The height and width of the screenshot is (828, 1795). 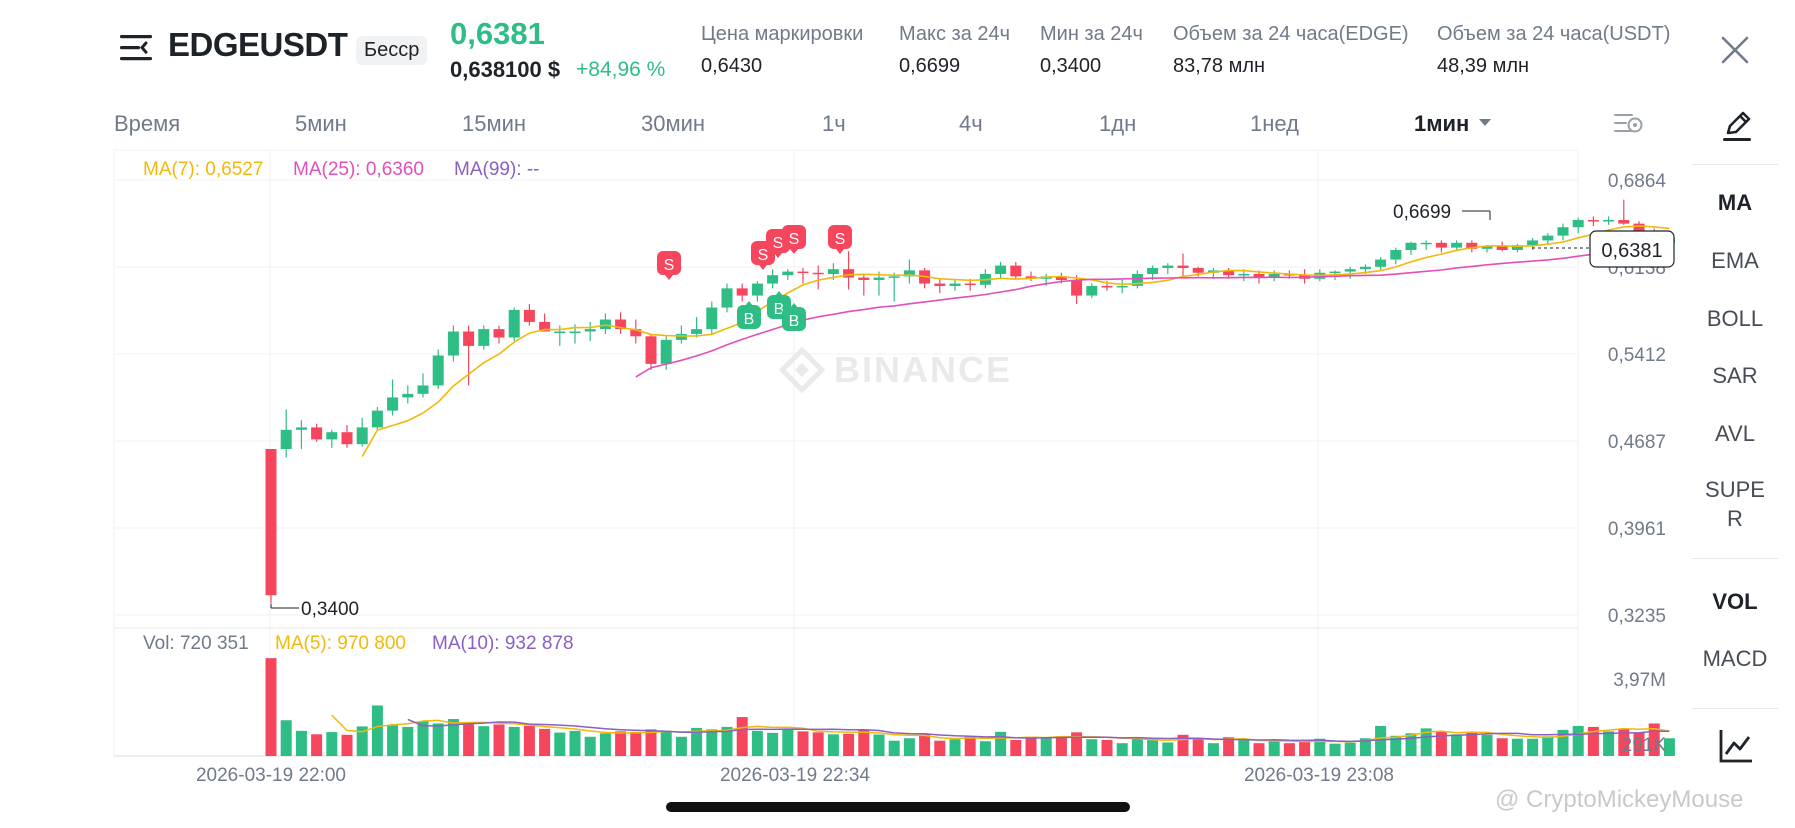 I want to click on chart-settings-icon, so click(x=1628, y=124).